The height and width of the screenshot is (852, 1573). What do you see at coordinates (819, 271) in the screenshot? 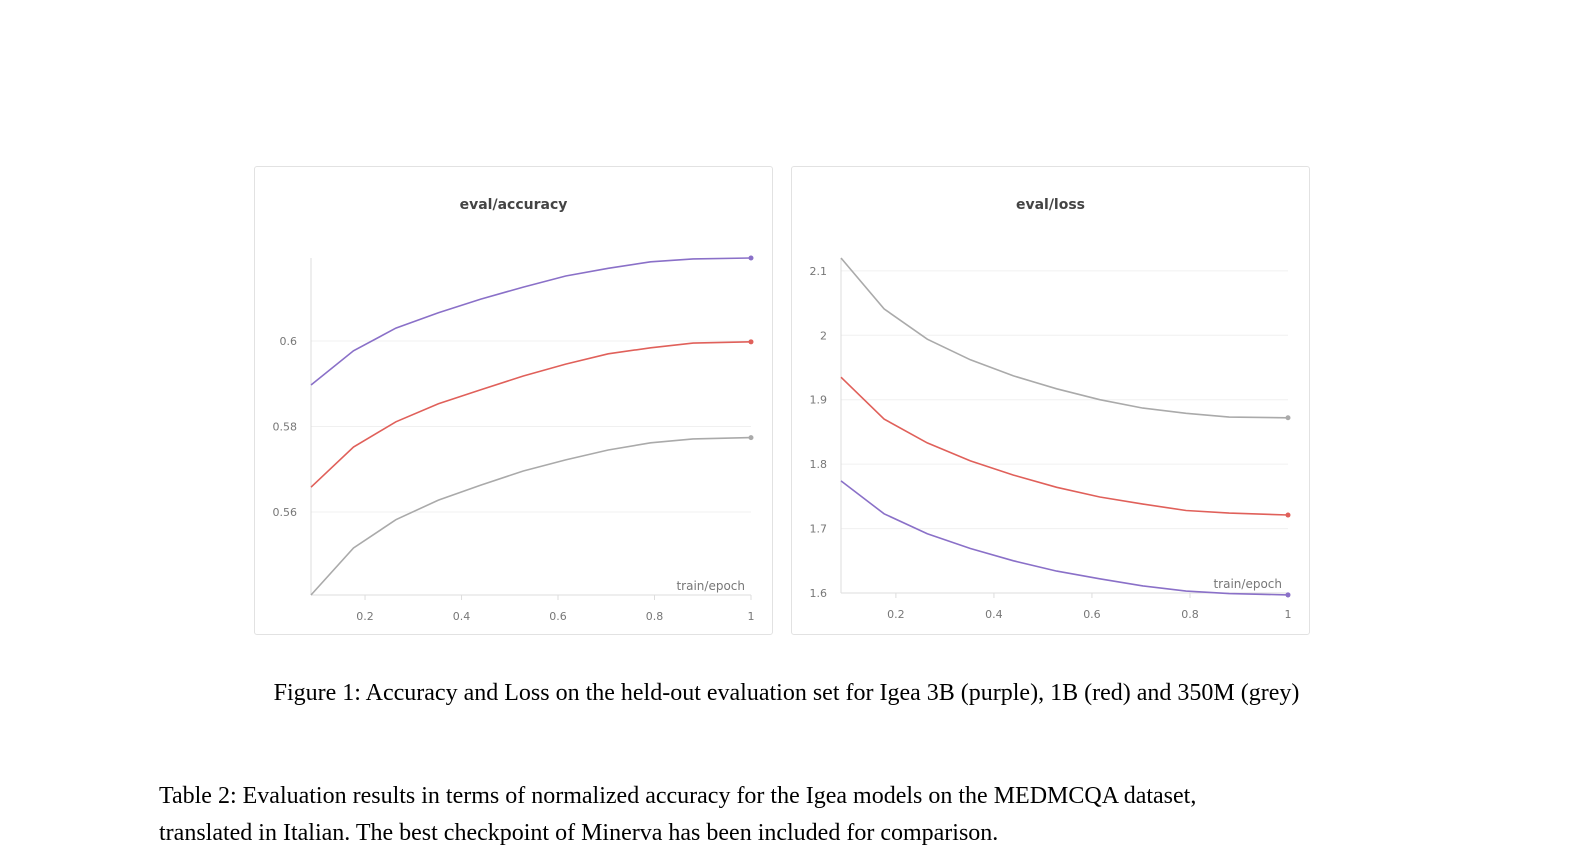
I see `y-tick-label: 2.1` at bounding box center [819, 271].